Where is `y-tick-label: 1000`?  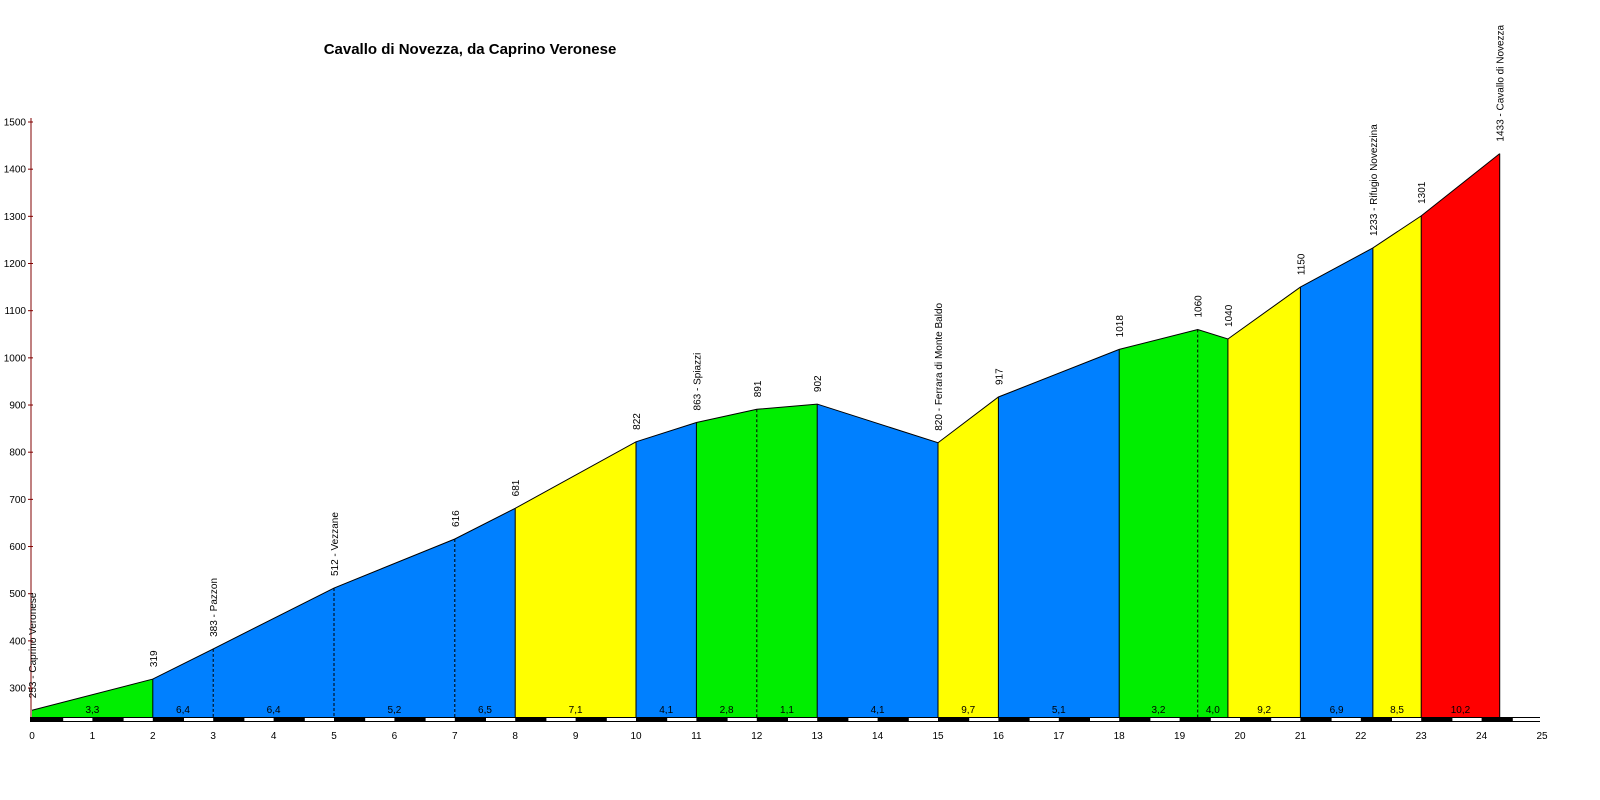 y-tick-label: 1000 is located at coordinates (15, 358).